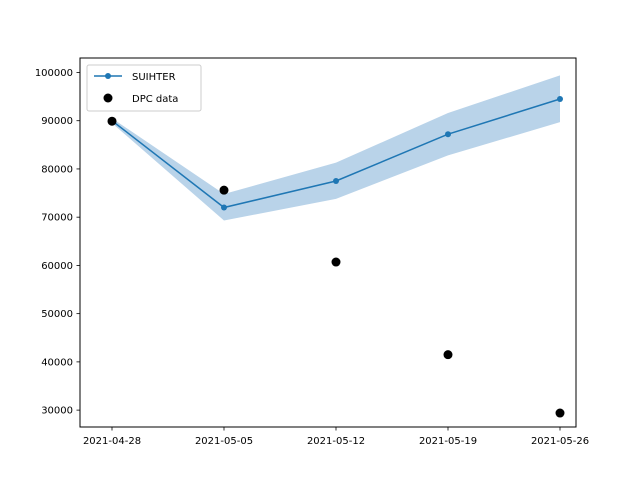 Image resolution: width=640 pixels, height=480 pixels. Describe the element at coordinates (336, 441) in the screenshot. I see `x-tick-label: 2021-05-12` at that location.